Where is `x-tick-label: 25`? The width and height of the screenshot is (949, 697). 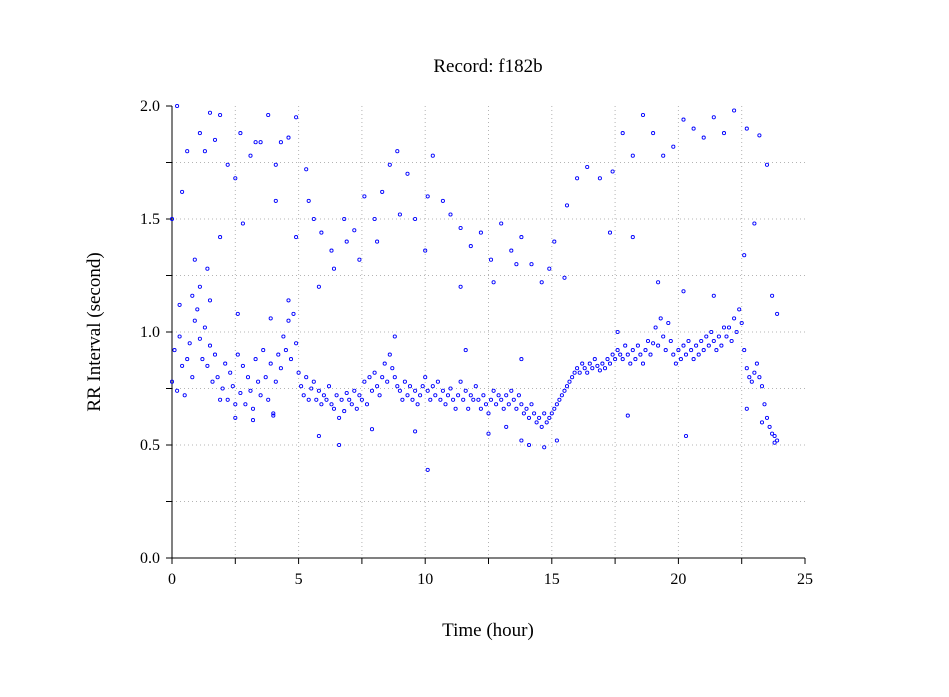 x-tick-label: 25 is located at coordinates (805, 579).